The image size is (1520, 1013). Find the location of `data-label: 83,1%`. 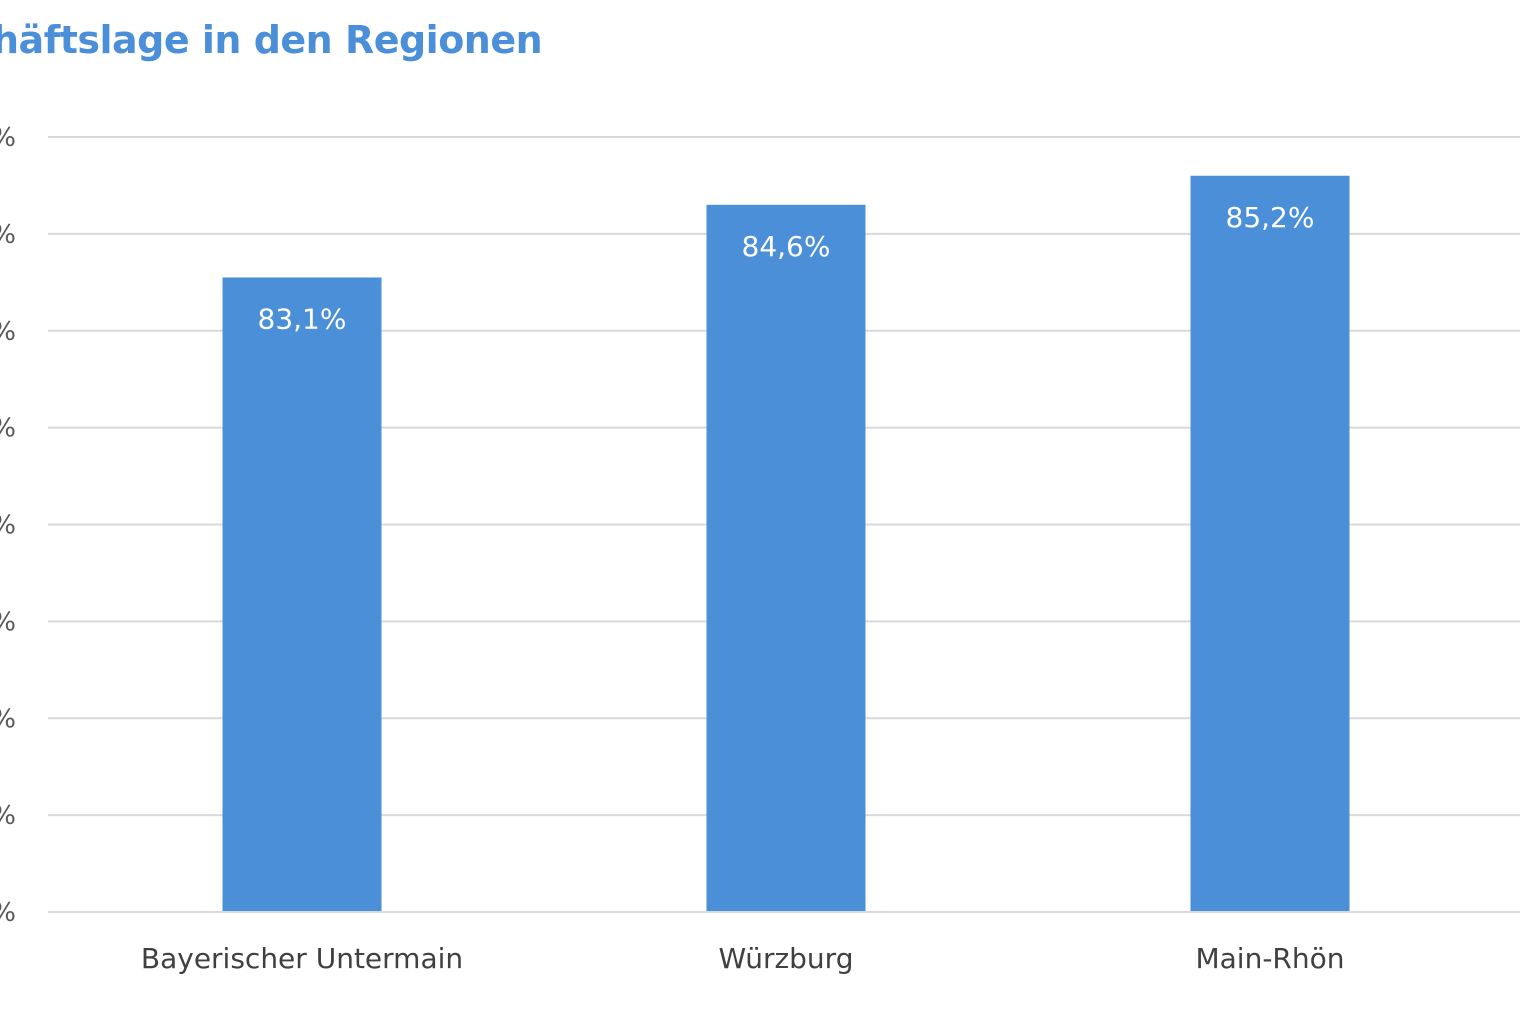

data-label: 83,1% is located at coordinates (302, 318).